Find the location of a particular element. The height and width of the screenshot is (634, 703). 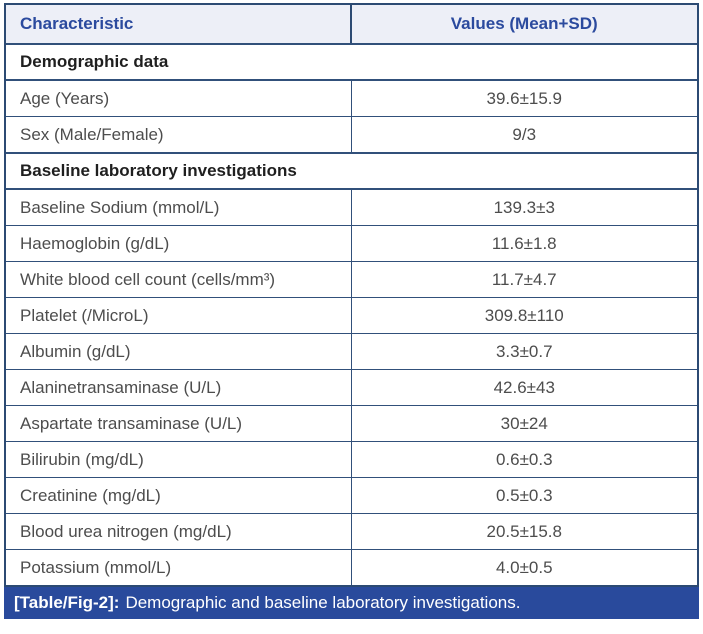

table-row: Platelet (/MicroL) 309.8±110 is located at coordinates (351, 315).